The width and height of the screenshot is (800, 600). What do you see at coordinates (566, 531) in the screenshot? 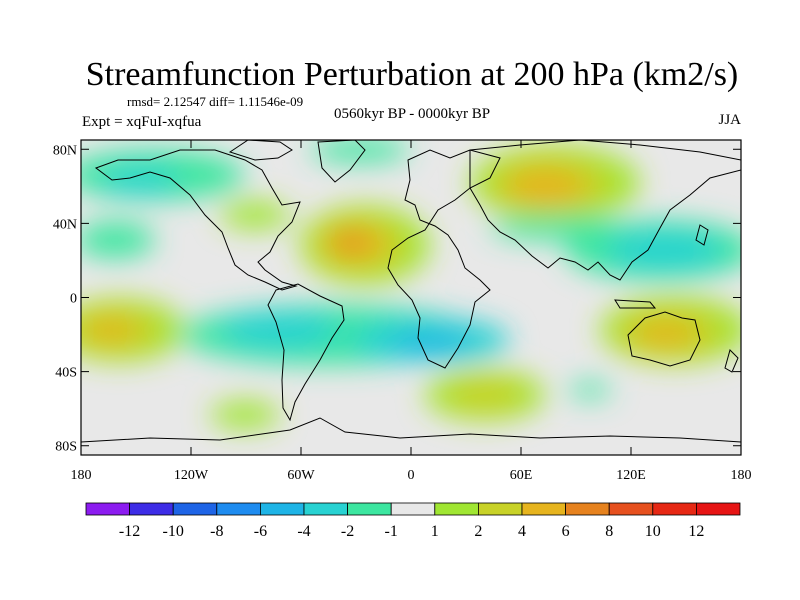
I see `colorbar-label: 6` at bounding box center [566, 531].